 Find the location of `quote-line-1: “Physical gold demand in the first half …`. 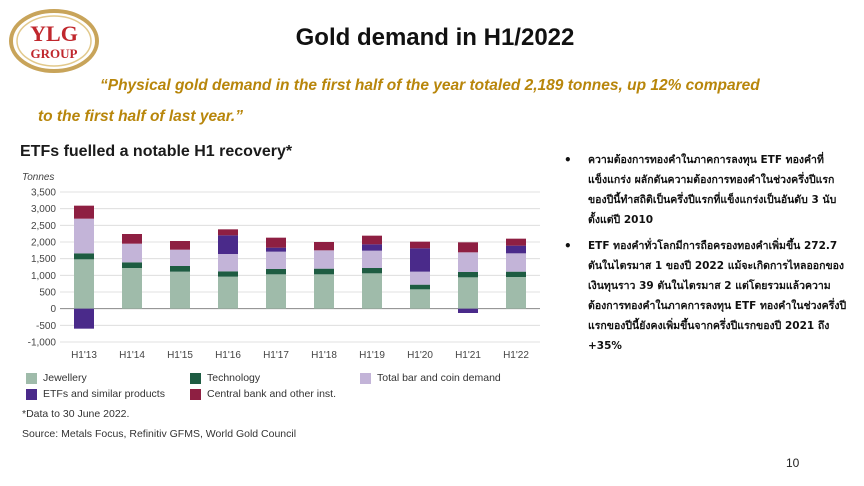

quote-line-1: “Physical gold demand in the first half … is located at coordinates (430, 85).